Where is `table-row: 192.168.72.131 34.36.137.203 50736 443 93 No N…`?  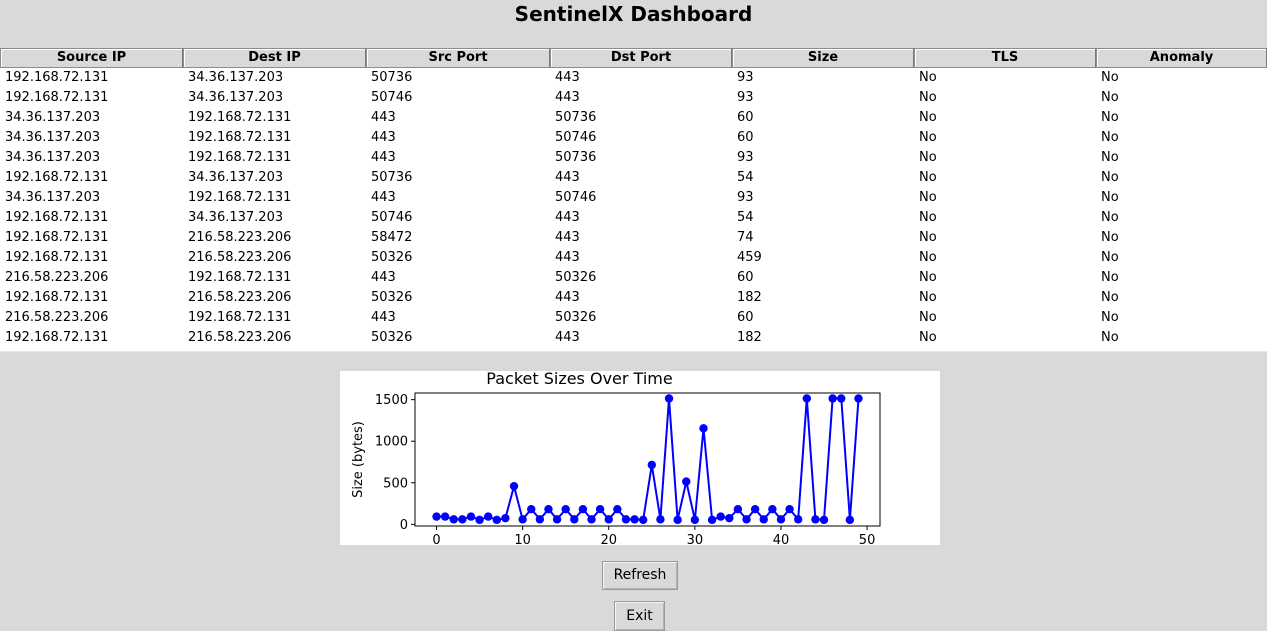 table-row: 192.168.72.131 34.36.137.203 50736 443 93 No N… is located at coordinates (633, 78).